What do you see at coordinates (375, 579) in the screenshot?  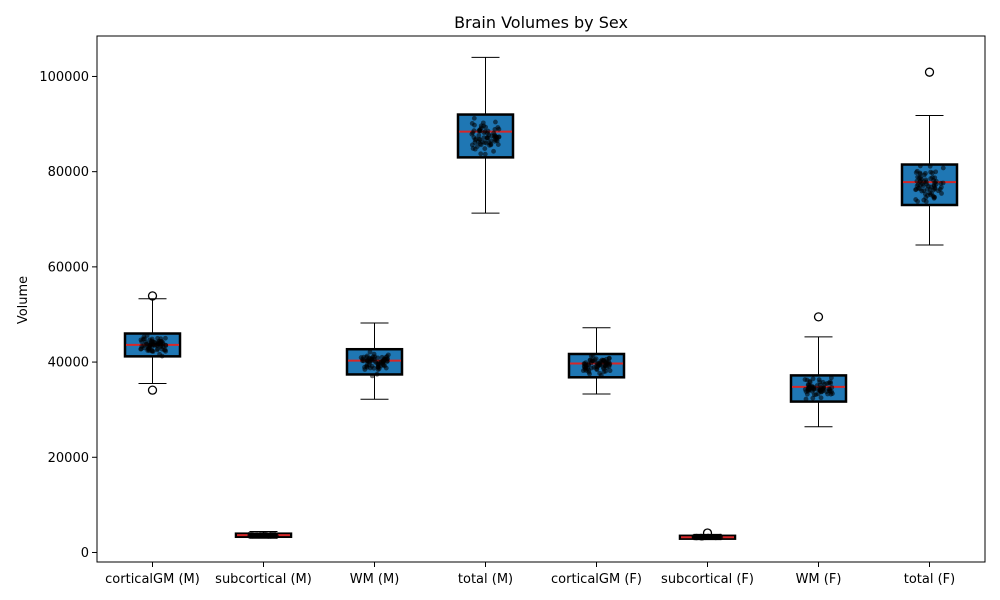 I see `x-tick-label: WM (M)` at bounding box center [375, 579].